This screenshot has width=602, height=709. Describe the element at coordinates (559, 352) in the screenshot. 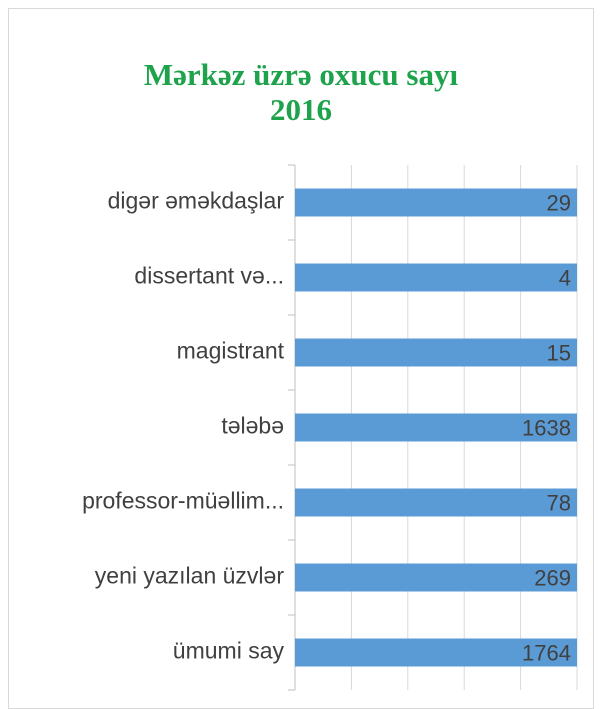

I see `data-label: 15` at that location.